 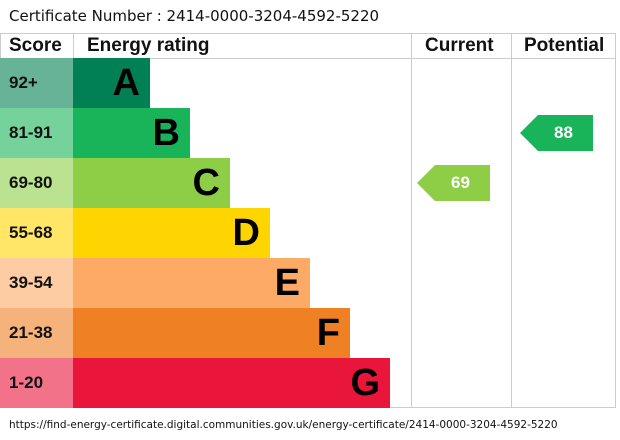 I want to click on score-label-b: 81-91, so click(x=36, y=133).